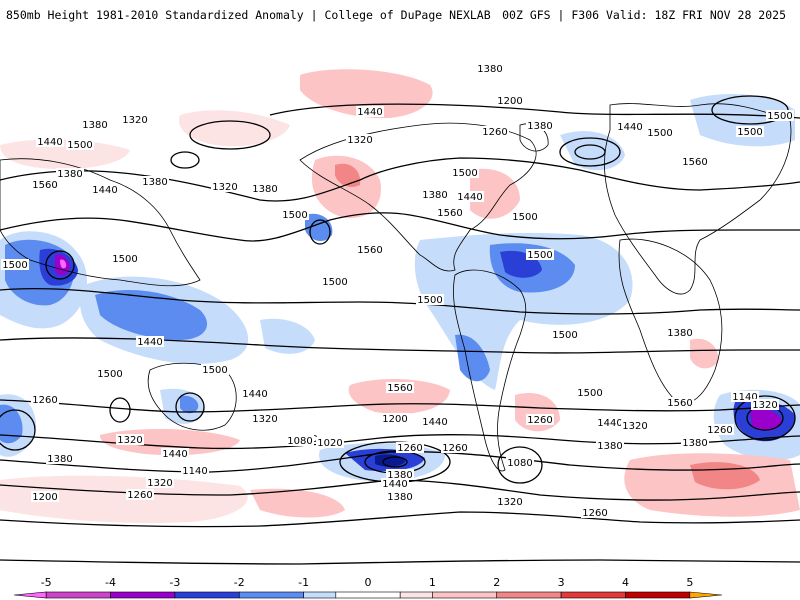 This screenshot has height=600, width=800. I want to click on colorbar-tick-label: -5, so click(46, 582).